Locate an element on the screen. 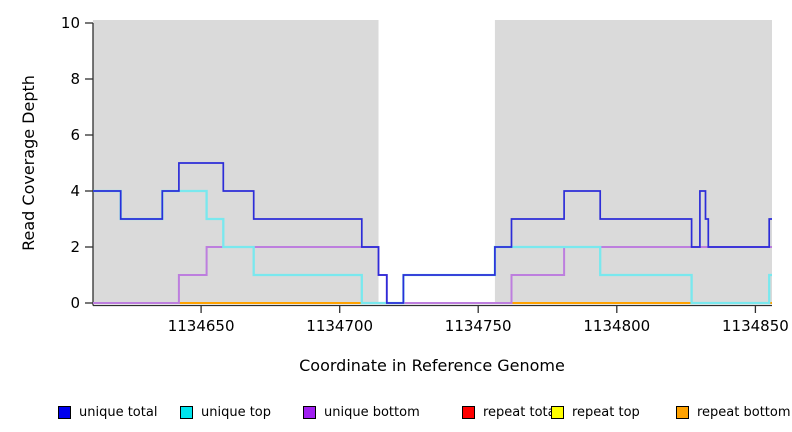 The width and height of the screenshot is (792, 432). y-tick-label: 0 is located at coordinates (75, 303).